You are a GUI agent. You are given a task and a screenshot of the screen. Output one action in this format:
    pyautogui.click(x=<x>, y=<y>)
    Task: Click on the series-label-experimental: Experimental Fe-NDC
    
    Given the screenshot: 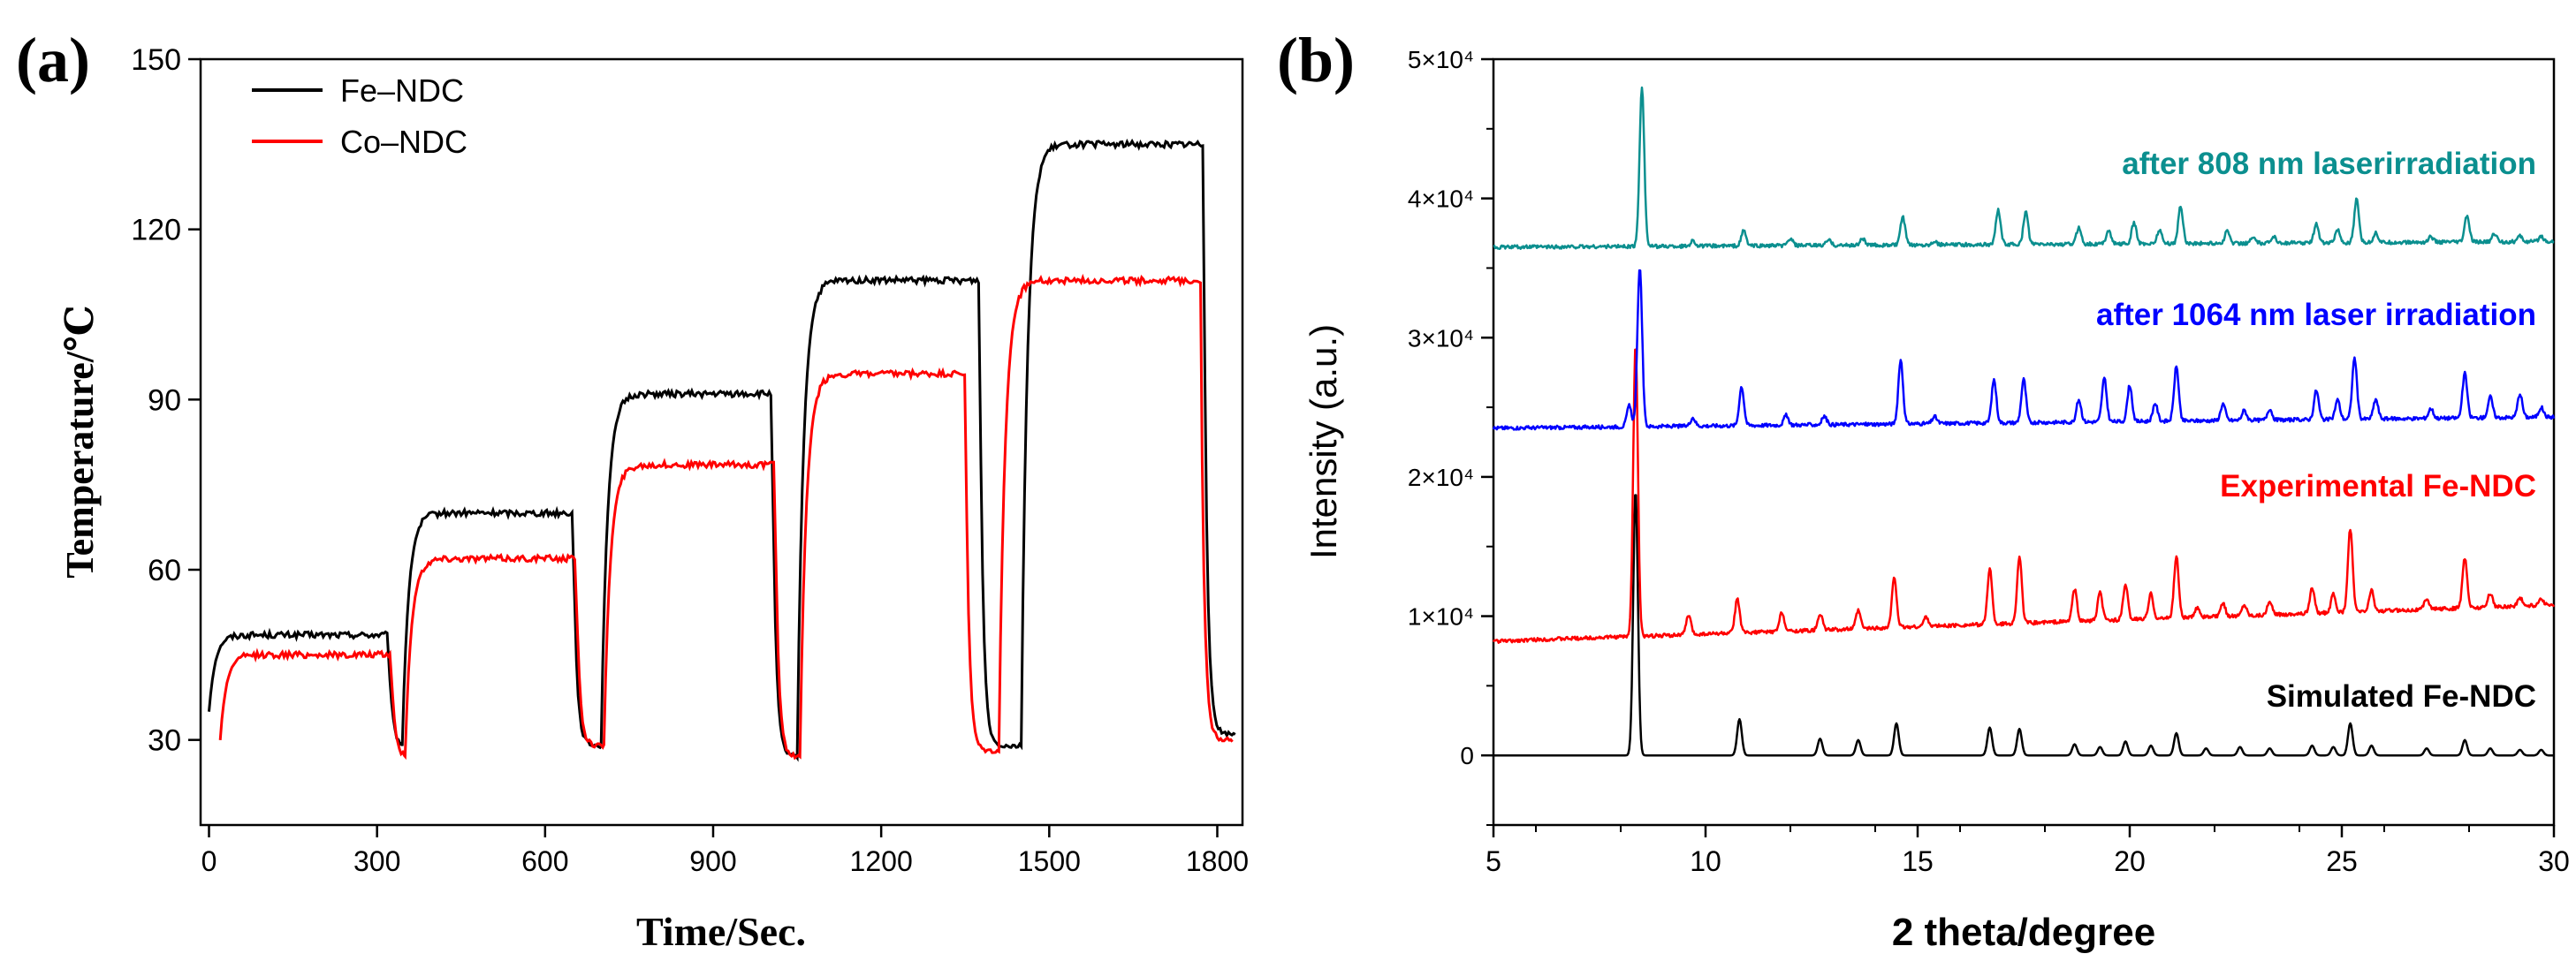 What is the action you would take?
    pyautogui.click(x=2378, y=486)
    